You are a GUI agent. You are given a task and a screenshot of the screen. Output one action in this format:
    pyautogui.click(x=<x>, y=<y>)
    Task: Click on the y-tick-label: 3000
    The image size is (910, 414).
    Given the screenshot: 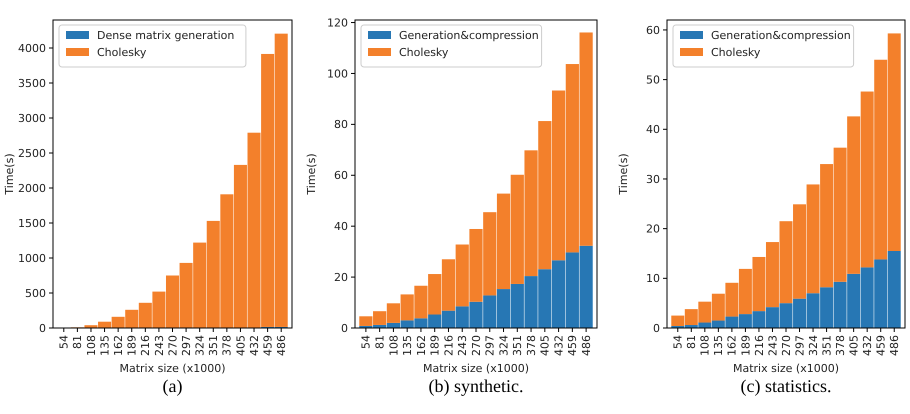 What is the action you would take?
    pyautogui.click(x=32, y=118)
    